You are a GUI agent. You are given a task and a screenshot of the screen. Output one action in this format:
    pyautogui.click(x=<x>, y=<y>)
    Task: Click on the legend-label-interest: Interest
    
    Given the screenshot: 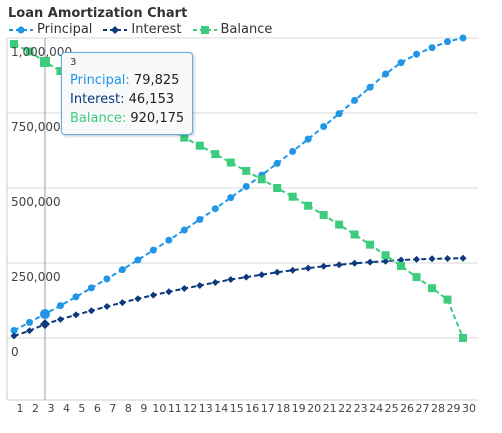 What is the action you would take?
    pyautogui.click(x=156, y=29)
    